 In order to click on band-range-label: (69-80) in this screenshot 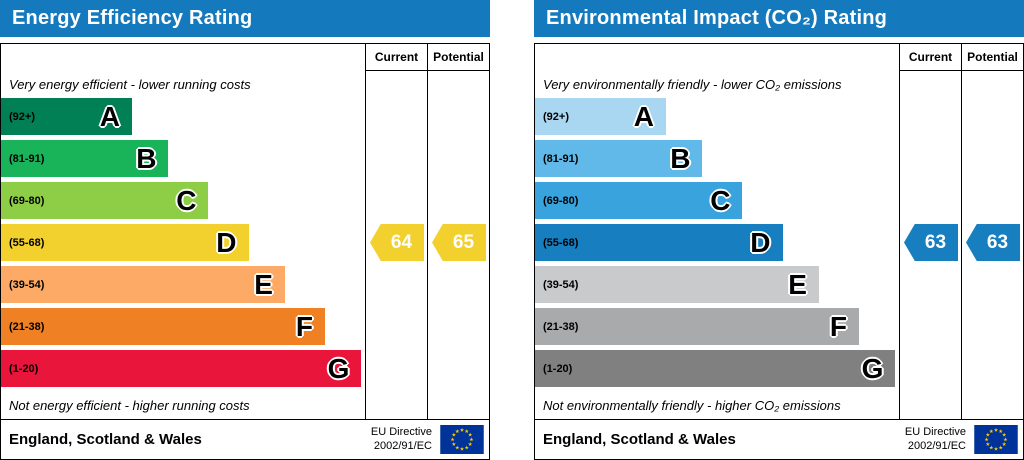, I will do `click(27, 200)`.